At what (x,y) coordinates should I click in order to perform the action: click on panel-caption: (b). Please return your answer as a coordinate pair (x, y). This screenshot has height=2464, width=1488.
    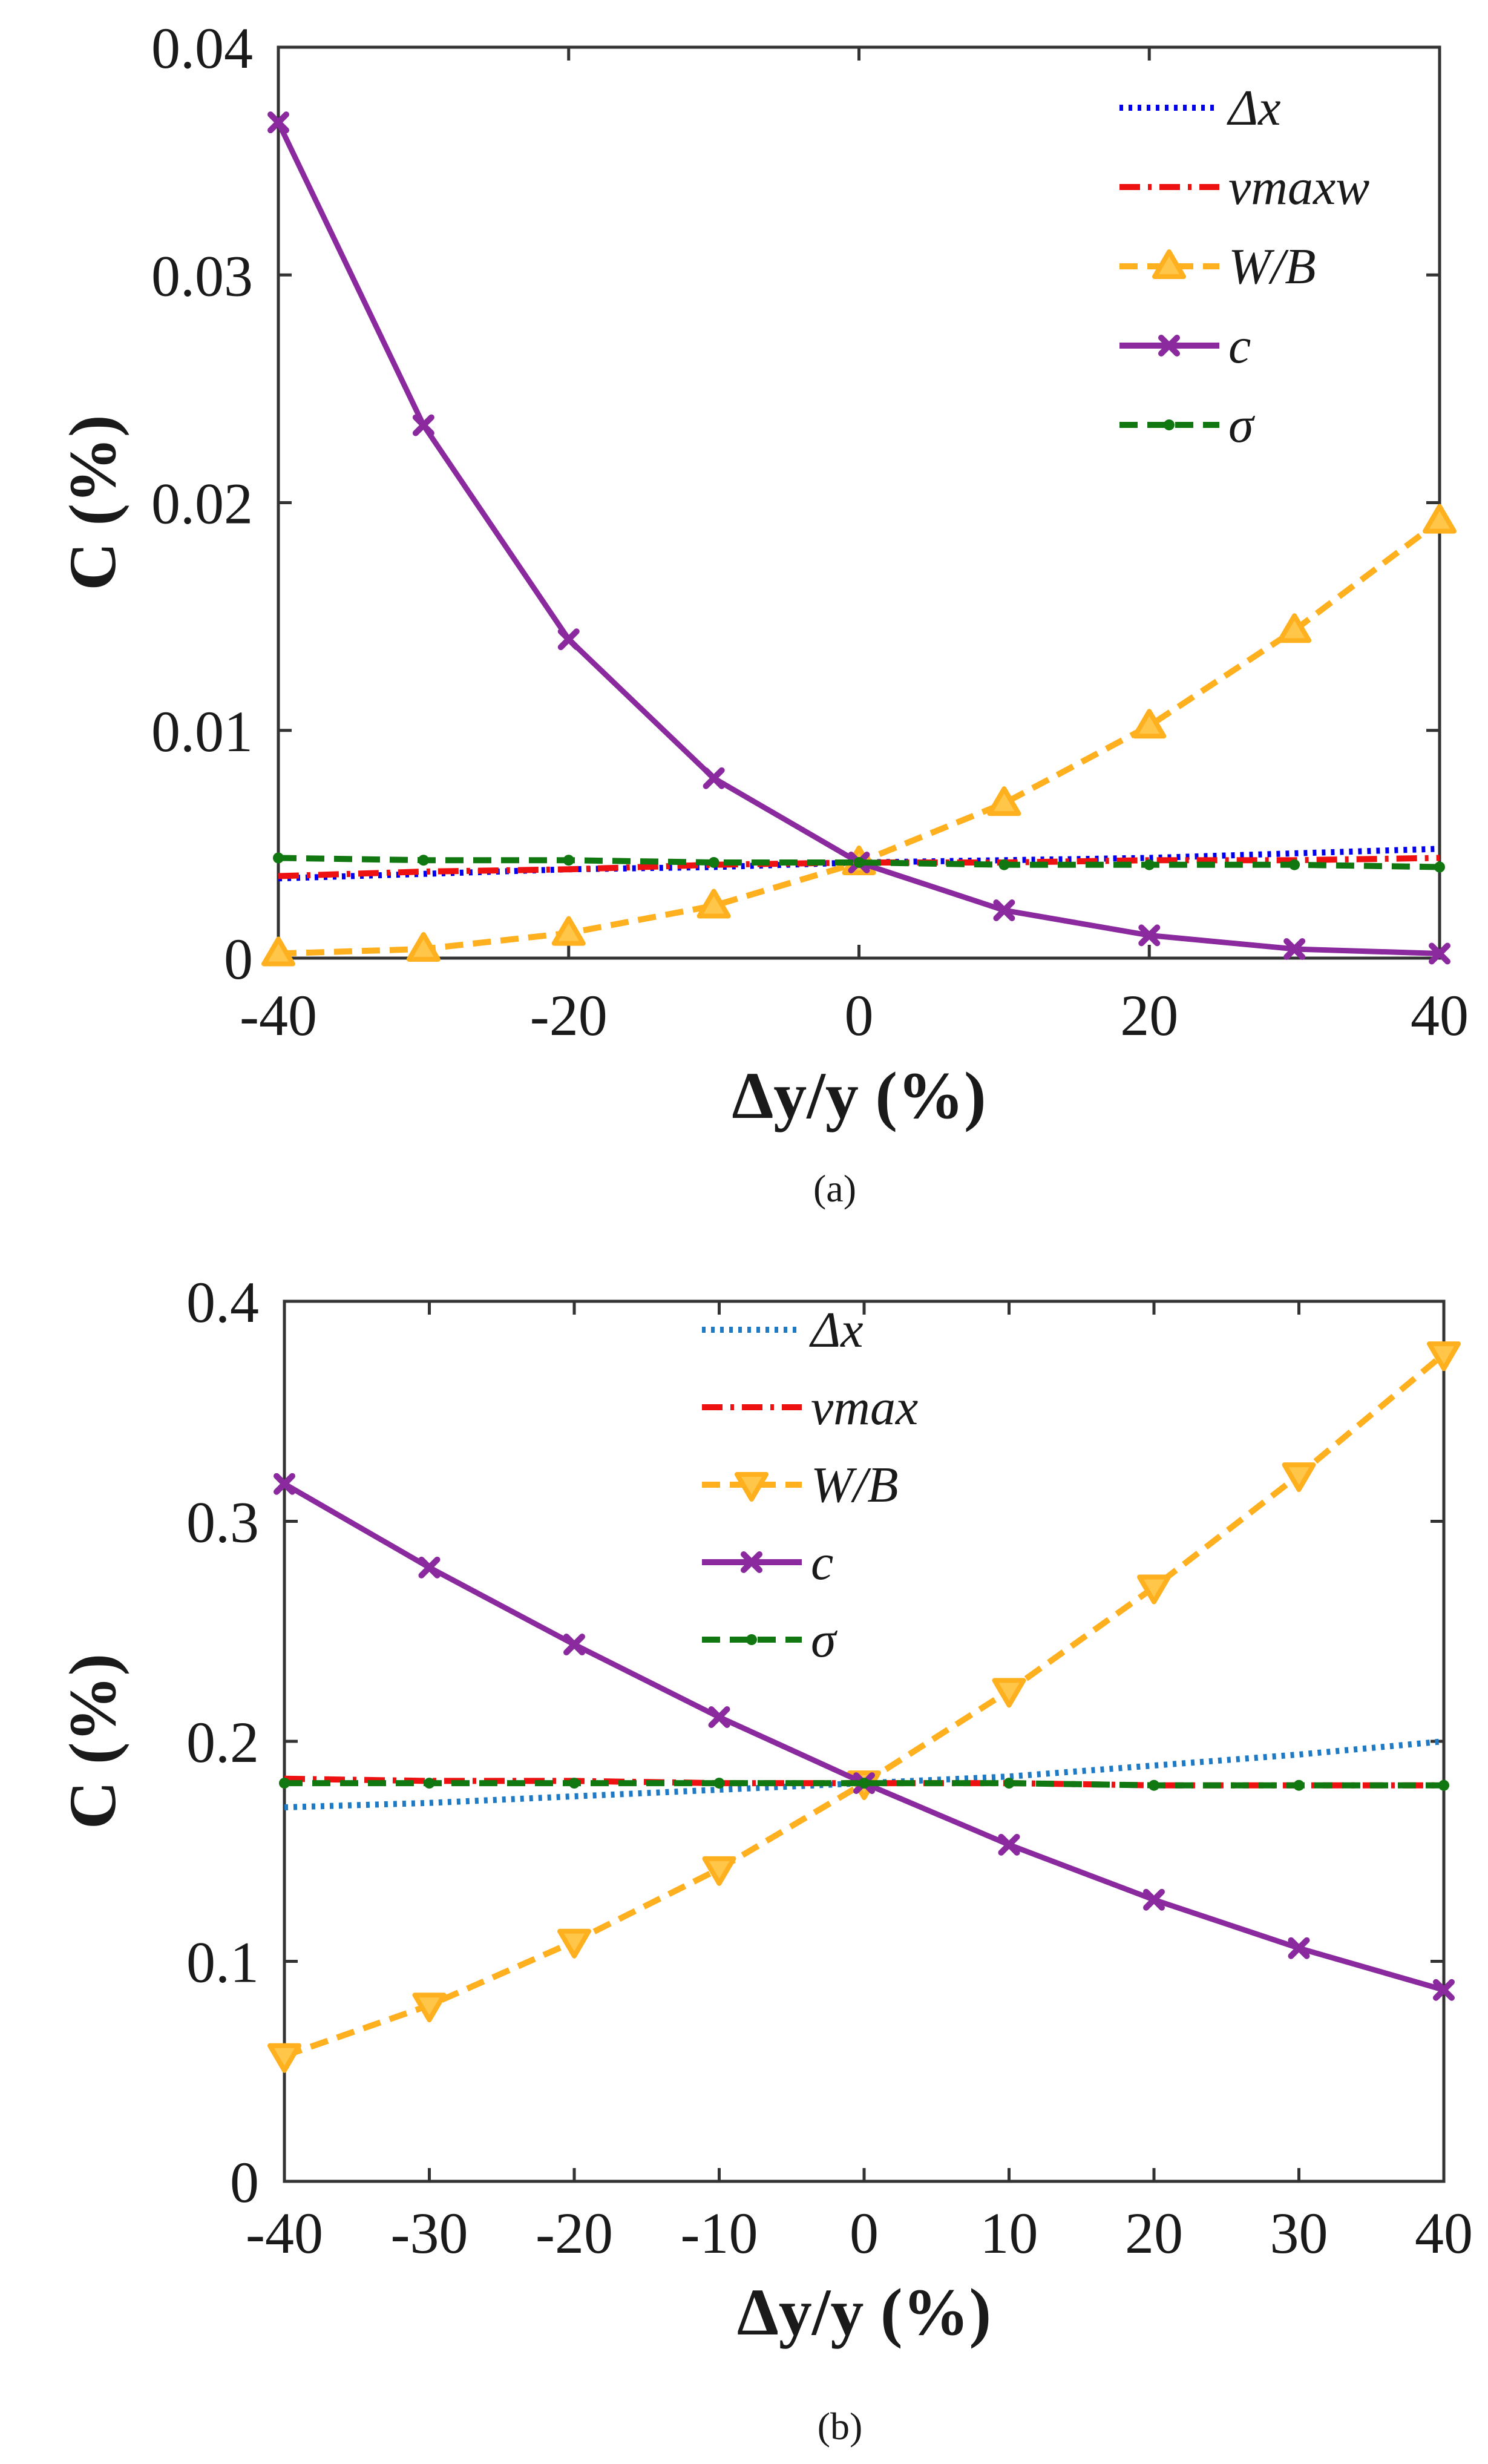
    Looking at the image, I should click on (840, 2427).